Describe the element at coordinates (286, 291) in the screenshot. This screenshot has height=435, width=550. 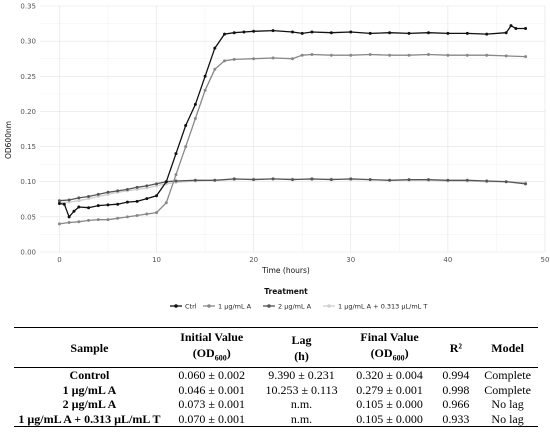
I see `legend-title: Treatment` at that location.